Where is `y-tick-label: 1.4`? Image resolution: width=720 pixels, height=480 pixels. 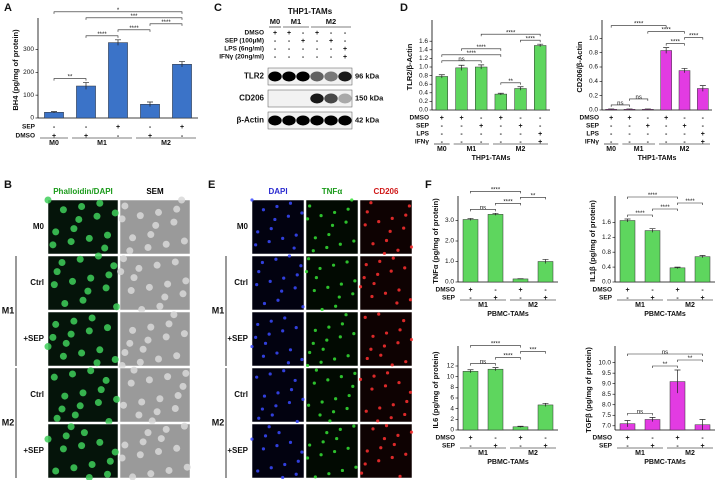 y-tick-label: 1.4 is located at coordinates (423, 50).